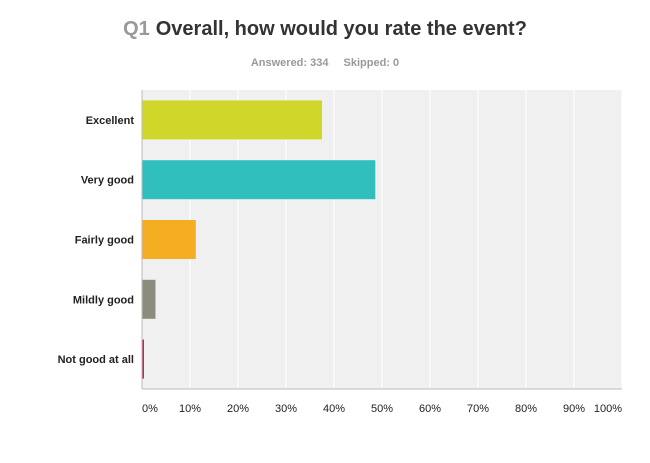  Describe the element at coordinates (371, 63) in the screenshot. I see `skipped-count: Skipped: 0` at that location.